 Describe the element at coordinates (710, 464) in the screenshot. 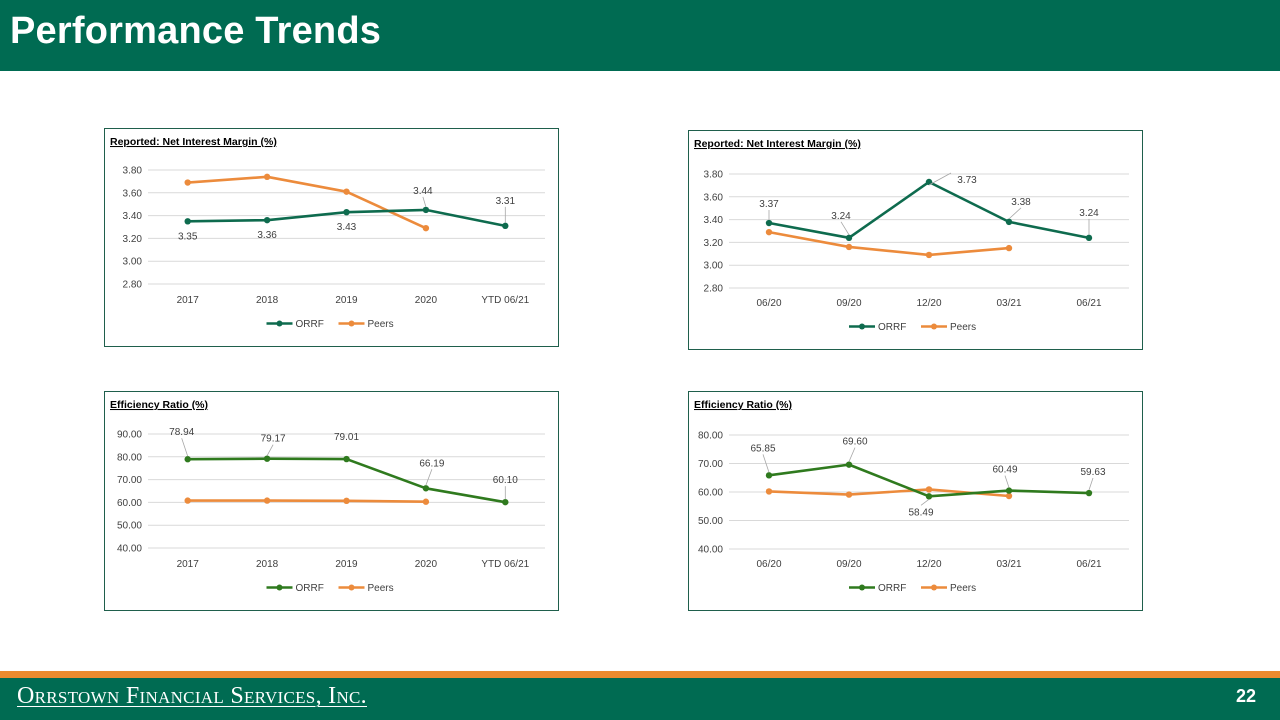

I see `y-tick-label: 70.00` at that location.